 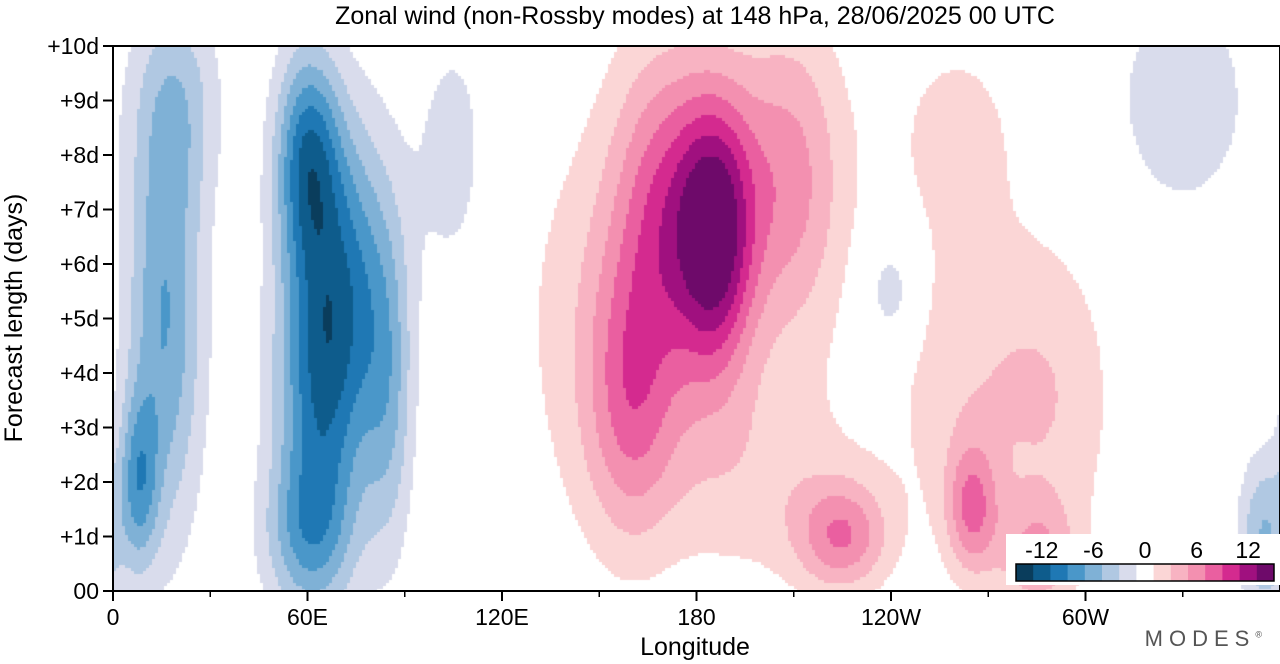 What do you see at coordinates (79, 210) in the screenshot?
I see `y-tick-label: +7d` at bounding box center [79, 210].